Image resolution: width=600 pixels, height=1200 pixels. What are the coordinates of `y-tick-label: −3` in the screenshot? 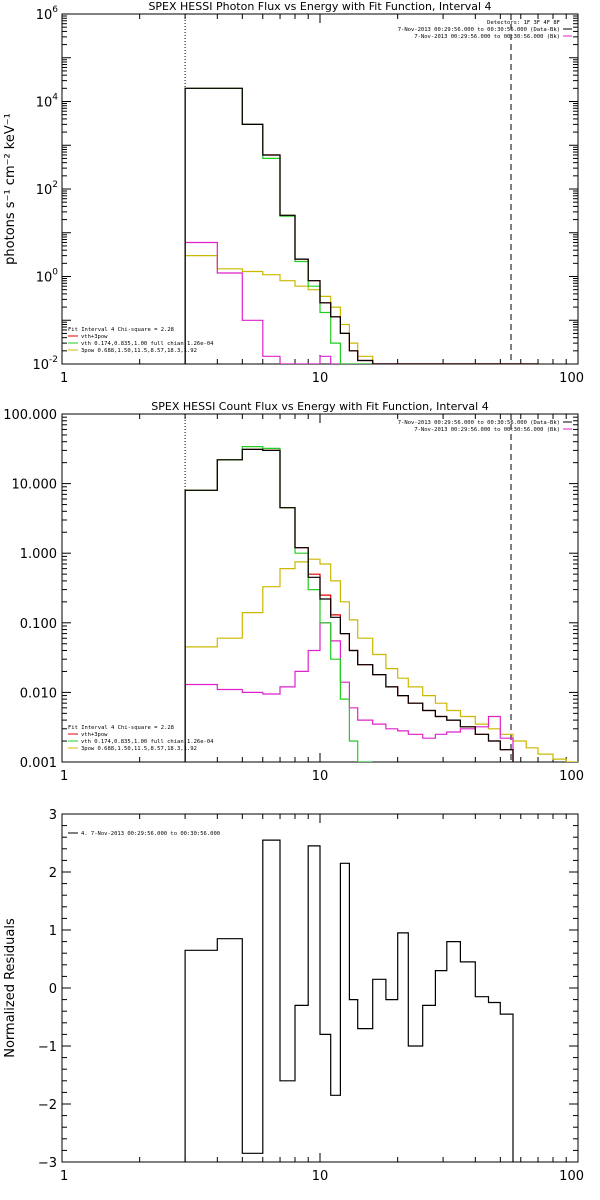 It's located at (47, 1163).